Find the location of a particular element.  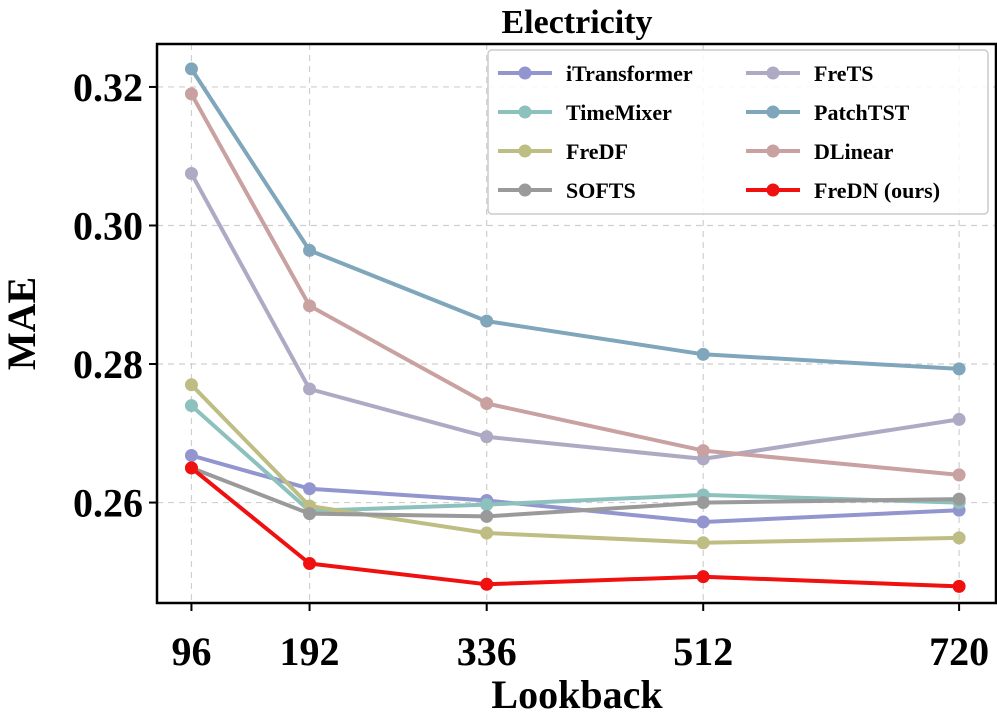

chart-title: Electricity is located at coordinates (576, 22).